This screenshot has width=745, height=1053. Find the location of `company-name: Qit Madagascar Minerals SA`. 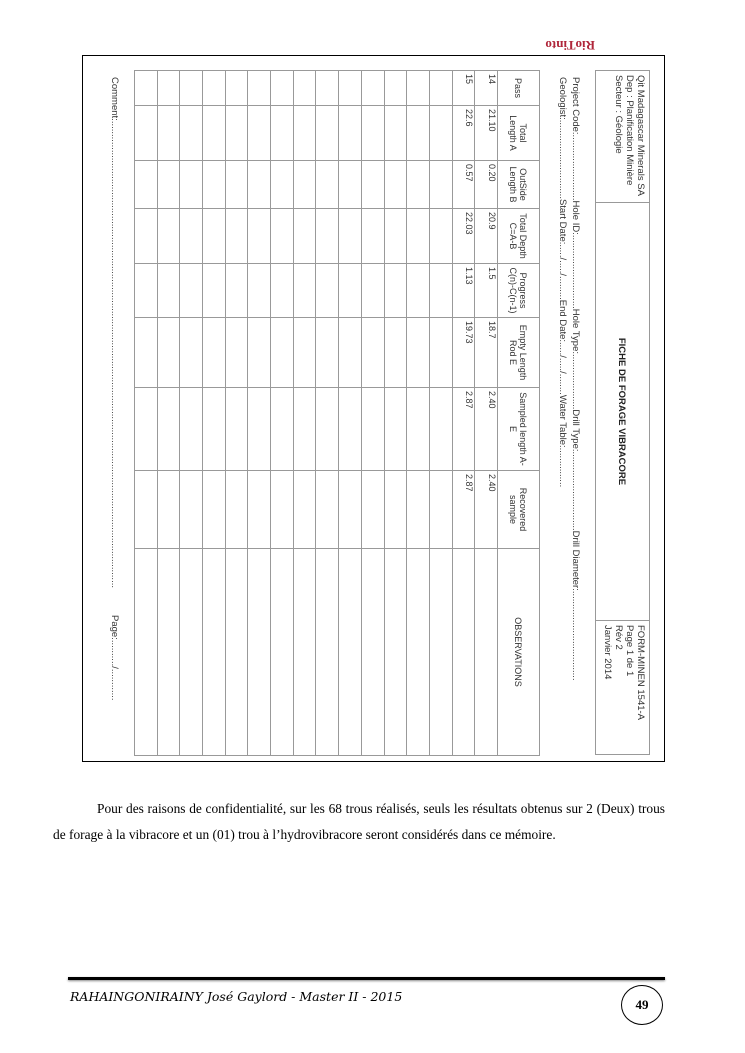

company-name: Qit Madagascar Minerals SA is located at coordinates (640, 135).